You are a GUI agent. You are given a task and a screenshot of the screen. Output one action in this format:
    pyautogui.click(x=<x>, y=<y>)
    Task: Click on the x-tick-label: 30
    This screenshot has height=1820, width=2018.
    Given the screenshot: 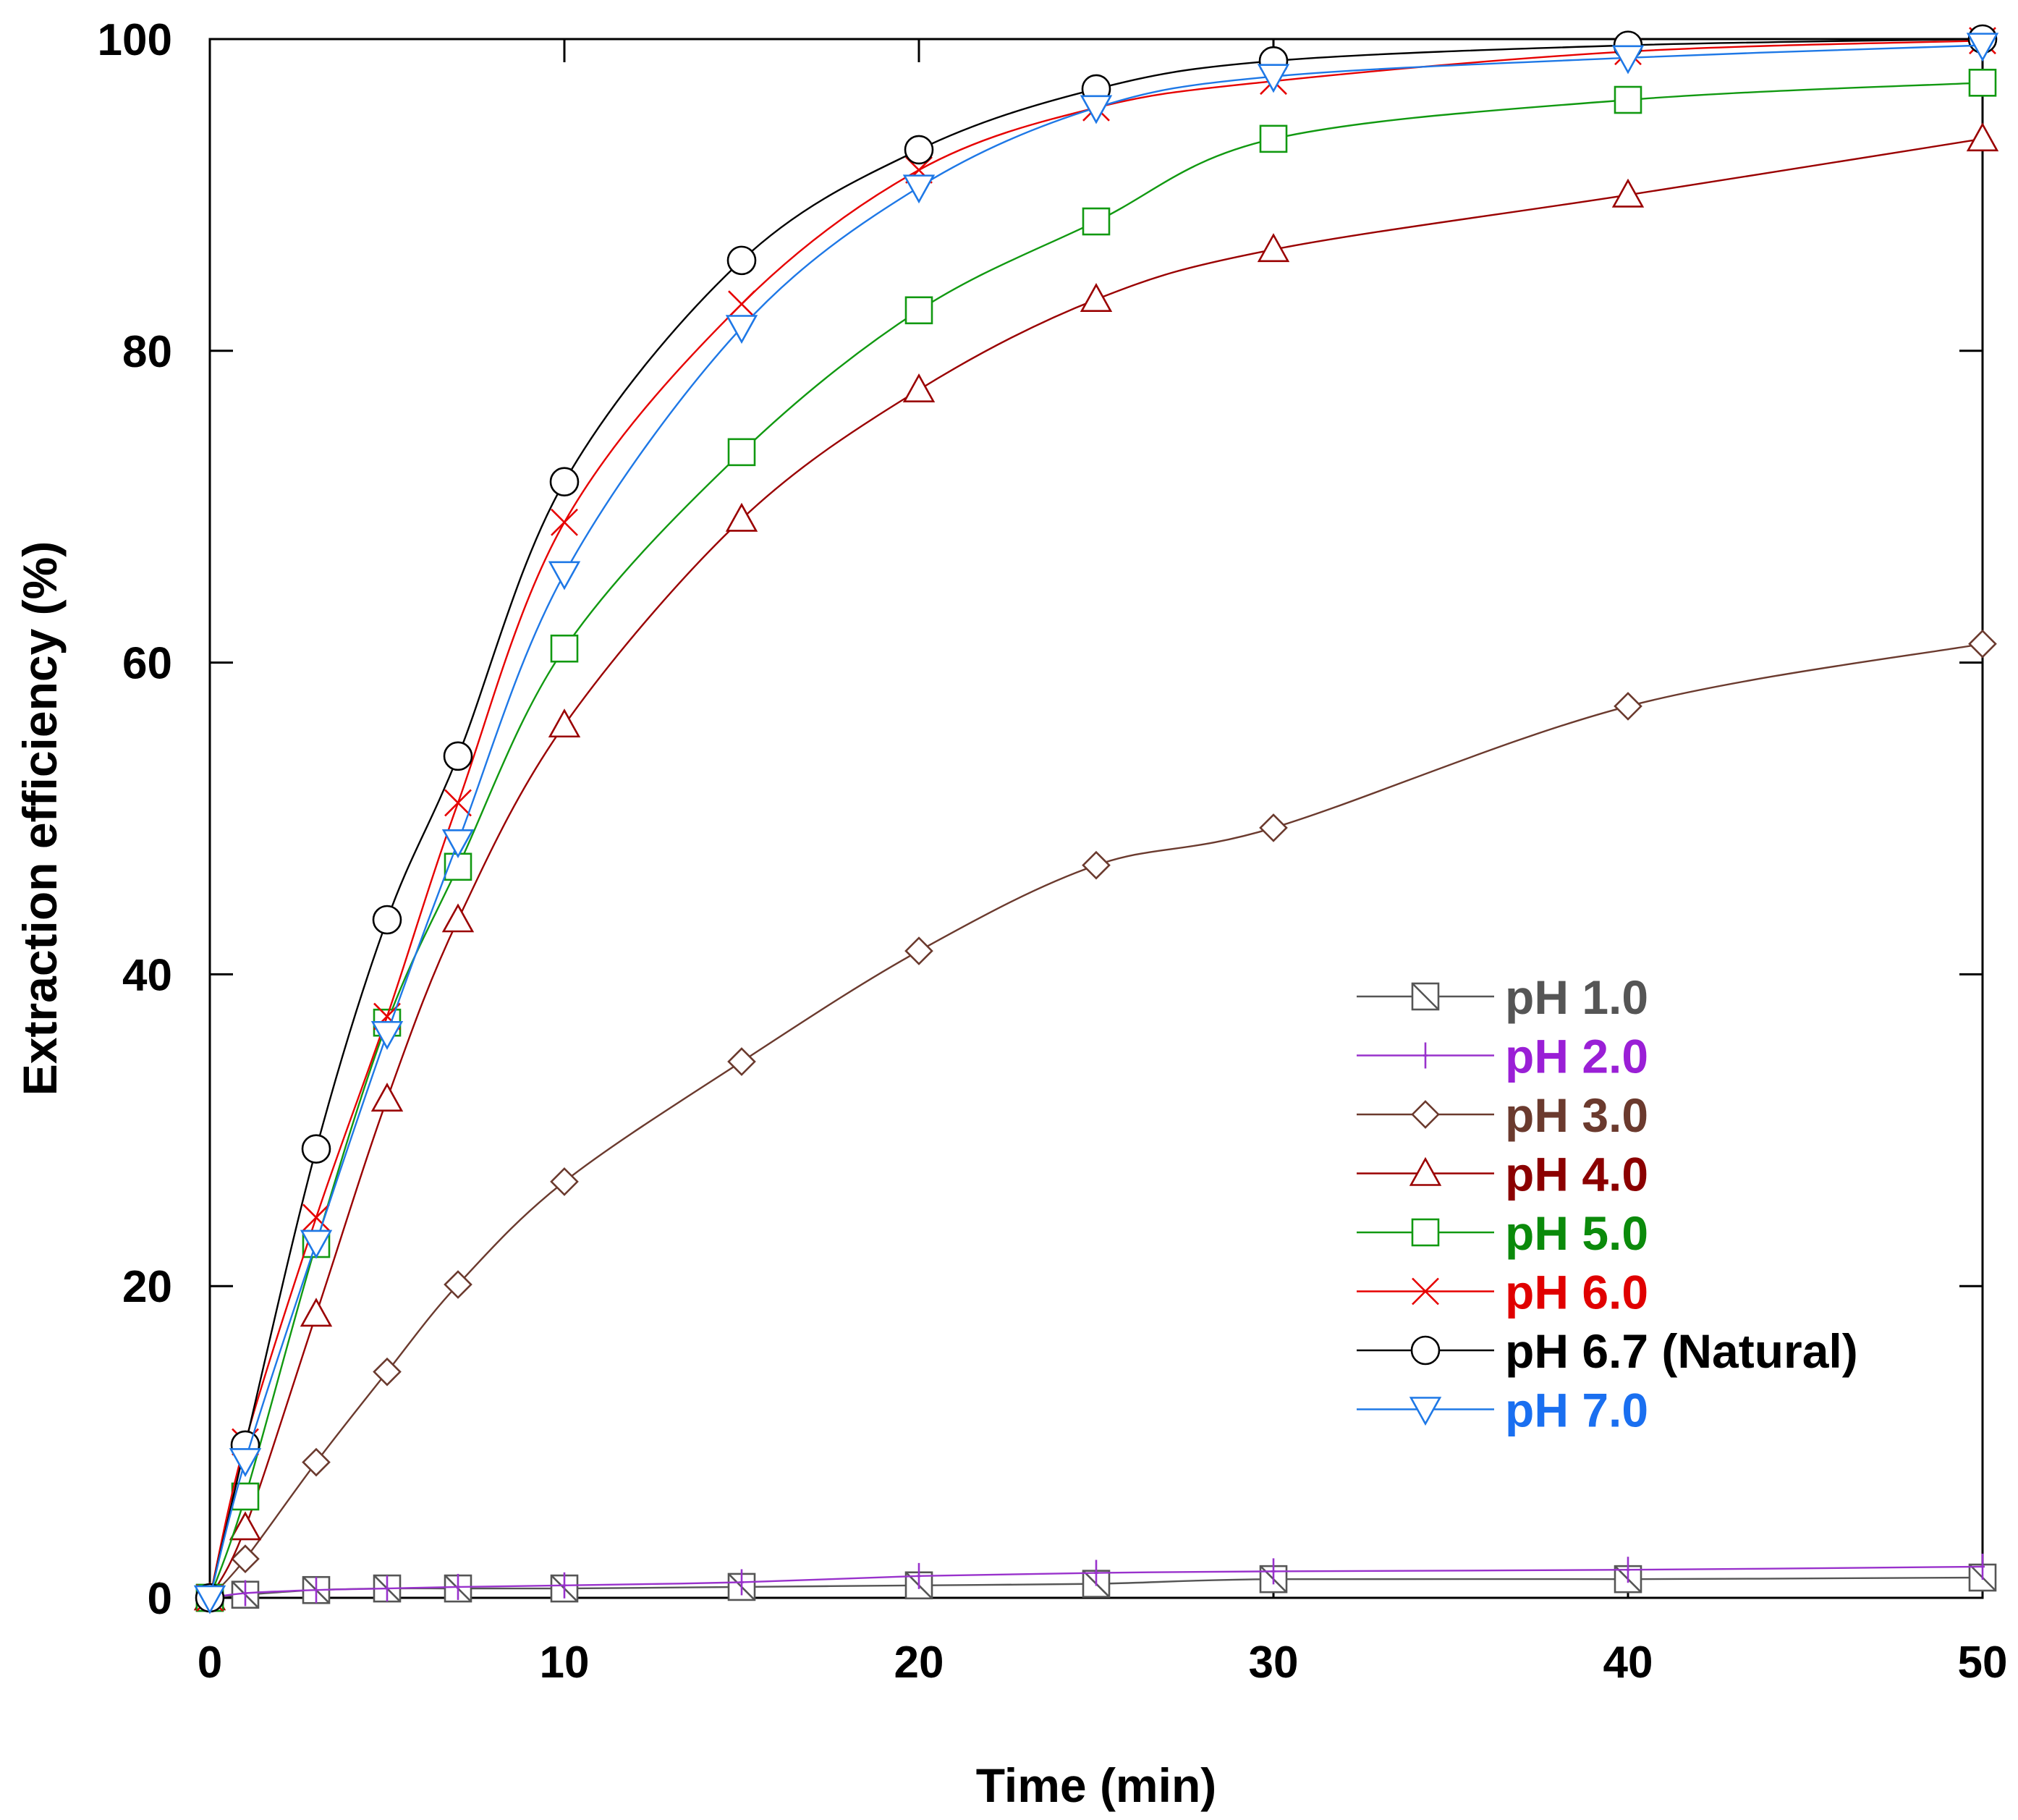 What is the action you would take?
    pyautogui.click(x=1274, y=1663)
    